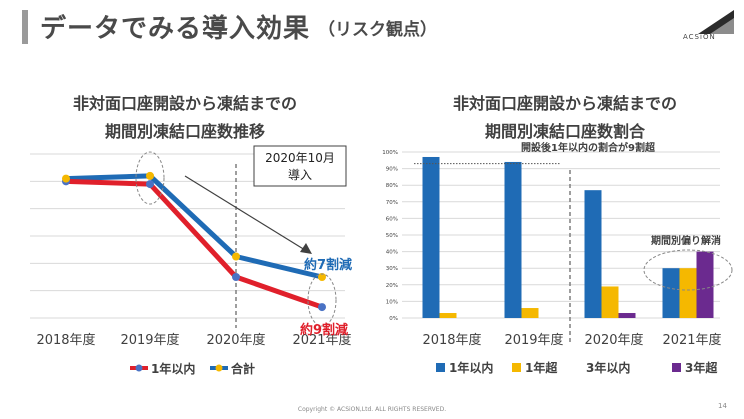  Describe the element at coordinates (564, 103) in the screenshot. I see `bar-chart-title-line1: 非対面口座開設から凍結までの` at that location.